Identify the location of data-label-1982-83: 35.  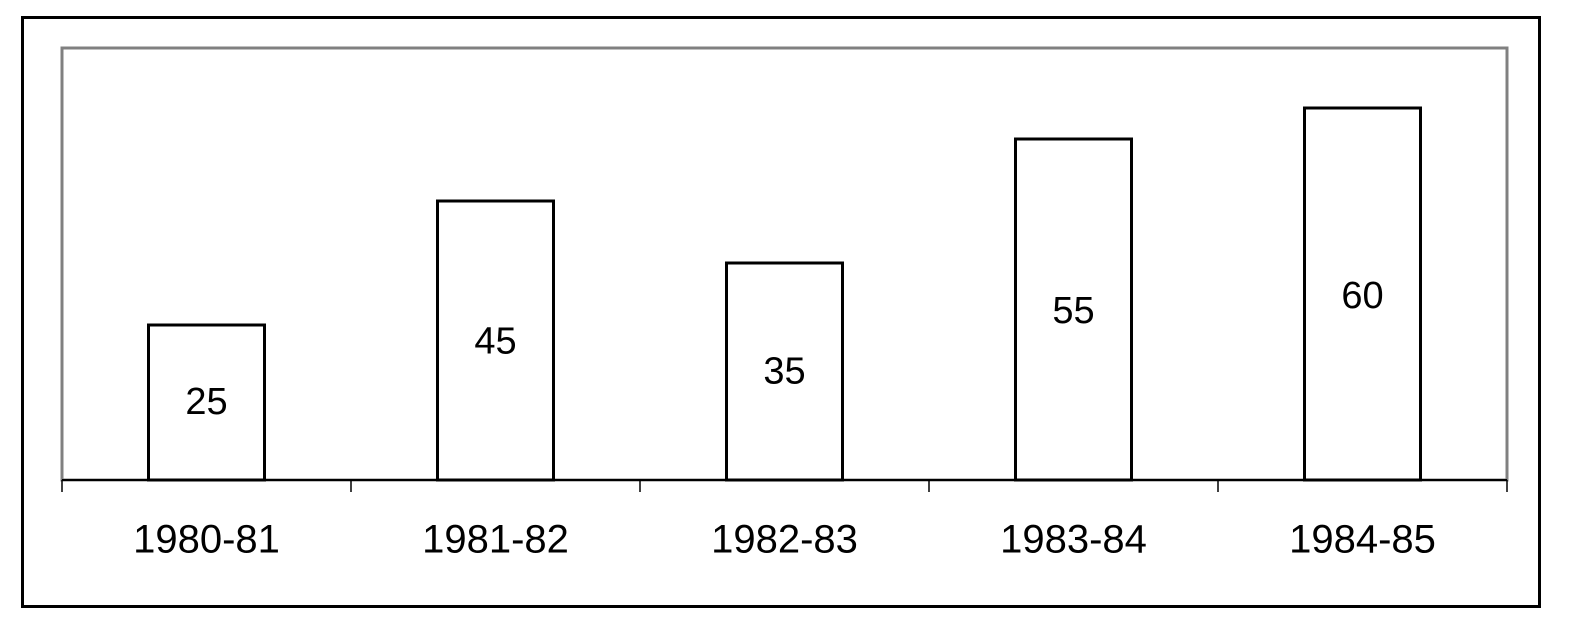
(784, 372).